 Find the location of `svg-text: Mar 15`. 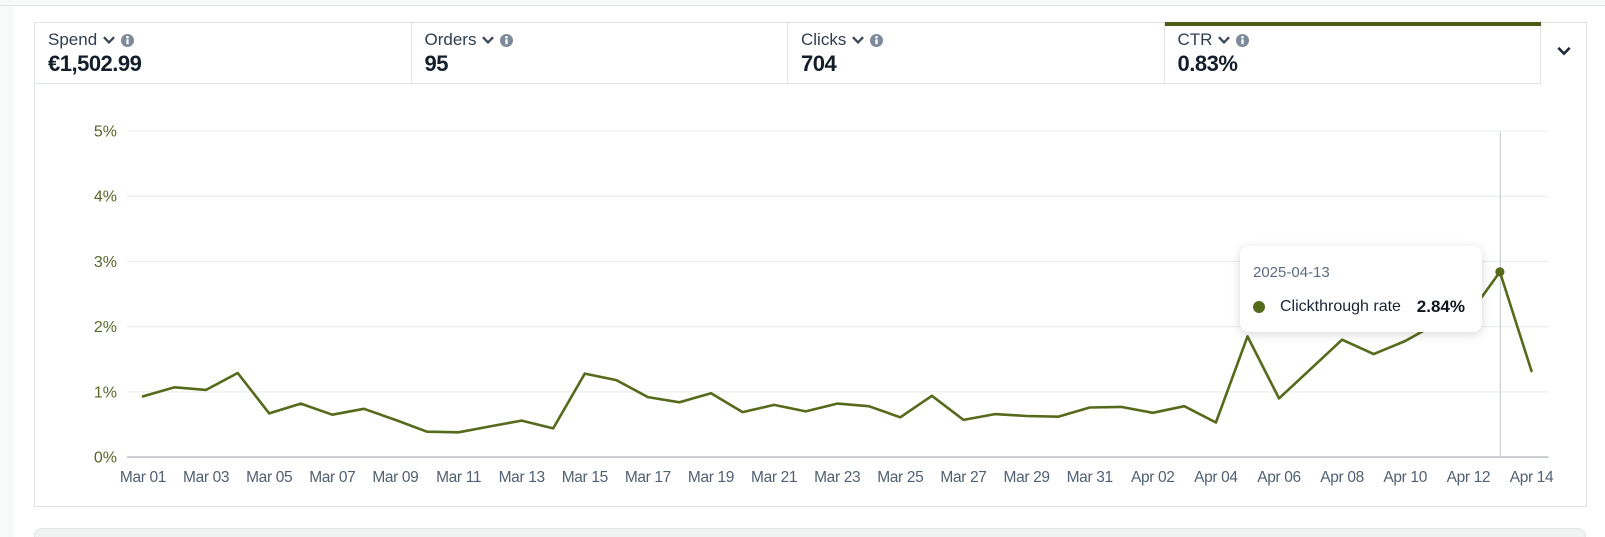

svg-text: Mar 15 is located at coordinates (585, 477).